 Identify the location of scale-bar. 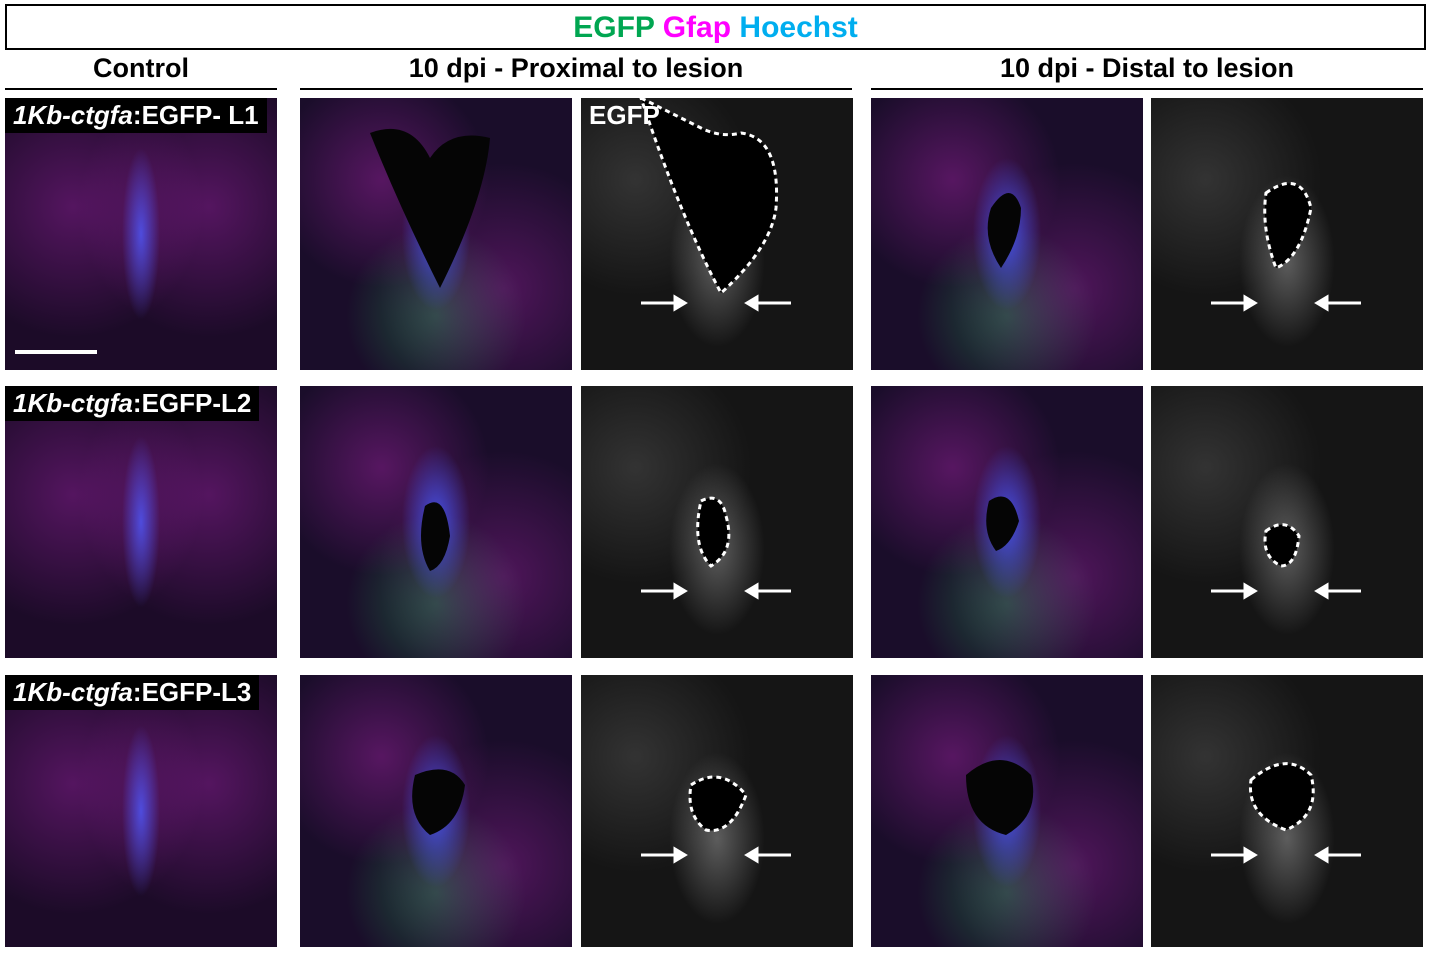
(56, 352).